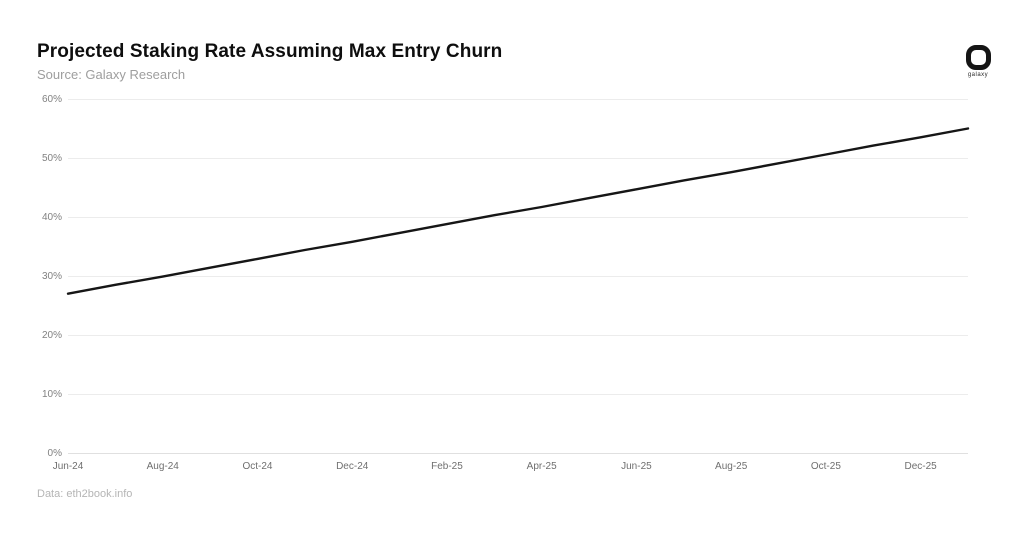 The image size is (1024, 533). What do you see at coordinates (51, 217) in the screenshot?
I see `y-axis-tick-label: 40%` at bounding box center [51, 217].